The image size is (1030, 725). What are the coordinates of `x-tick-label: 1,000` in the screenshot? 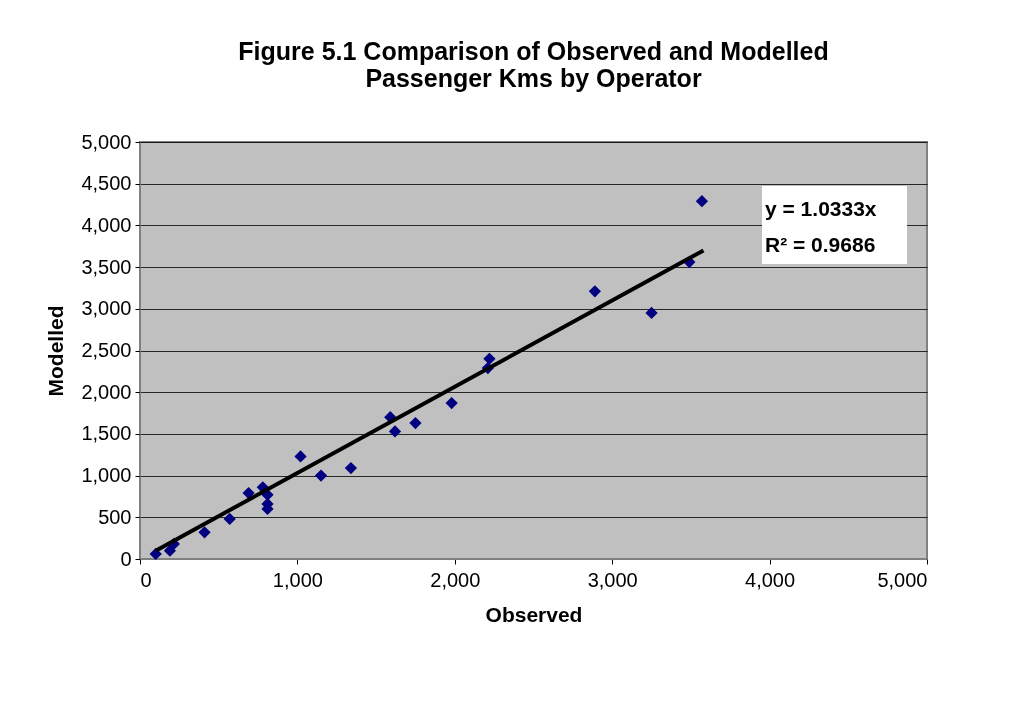 It's located at (297, 579).